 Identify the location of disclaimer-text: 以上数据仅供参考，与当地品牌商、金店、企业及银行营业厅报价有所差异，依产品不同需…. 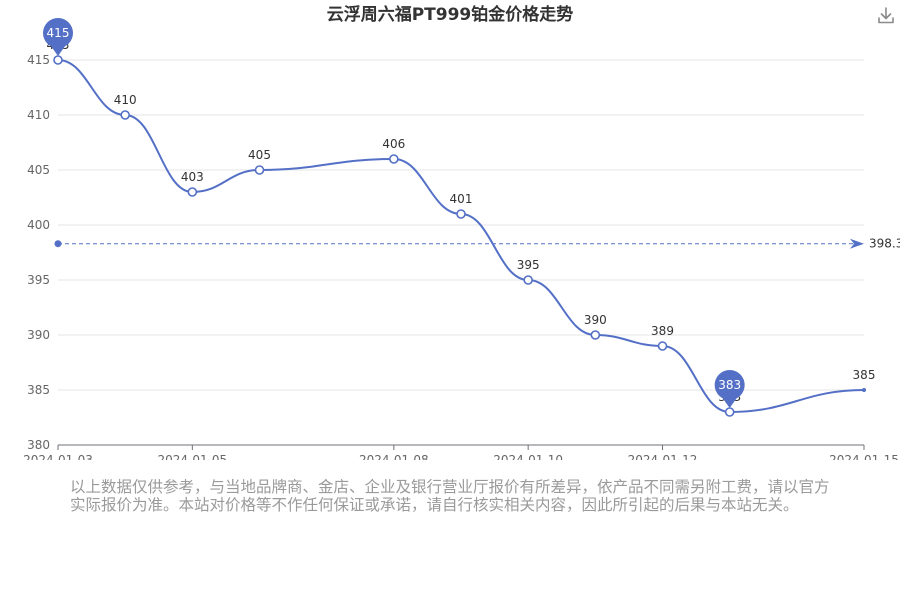
(450, 496).